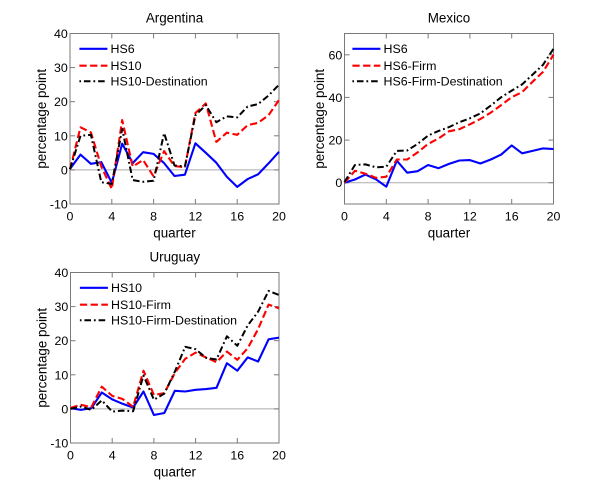 This screenshot has width=600, height=499. What do you see at coordinates (175, 18) in the screenshot?
I see `svg-text: Argentina` at bounding box center [175, 18].